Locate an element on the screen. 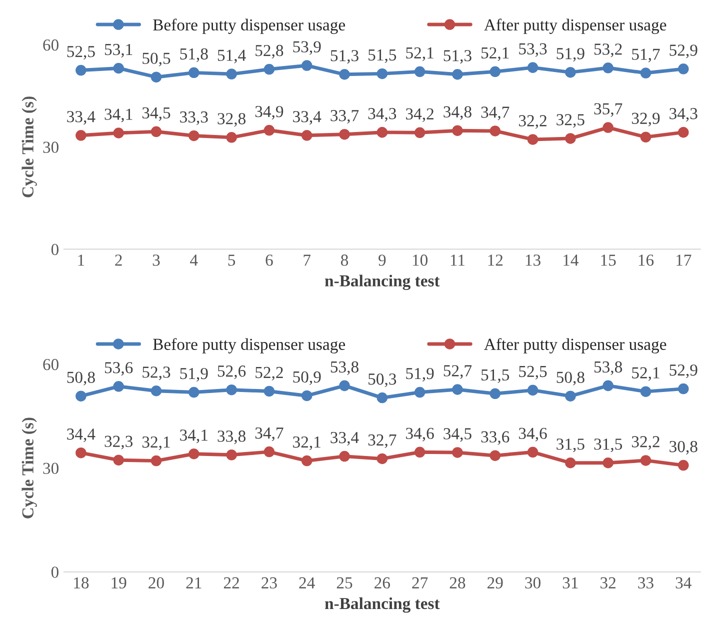 The height and width of the screenshot is (639, 711). data-label: 32,9 is located at coordinates (646, 119).